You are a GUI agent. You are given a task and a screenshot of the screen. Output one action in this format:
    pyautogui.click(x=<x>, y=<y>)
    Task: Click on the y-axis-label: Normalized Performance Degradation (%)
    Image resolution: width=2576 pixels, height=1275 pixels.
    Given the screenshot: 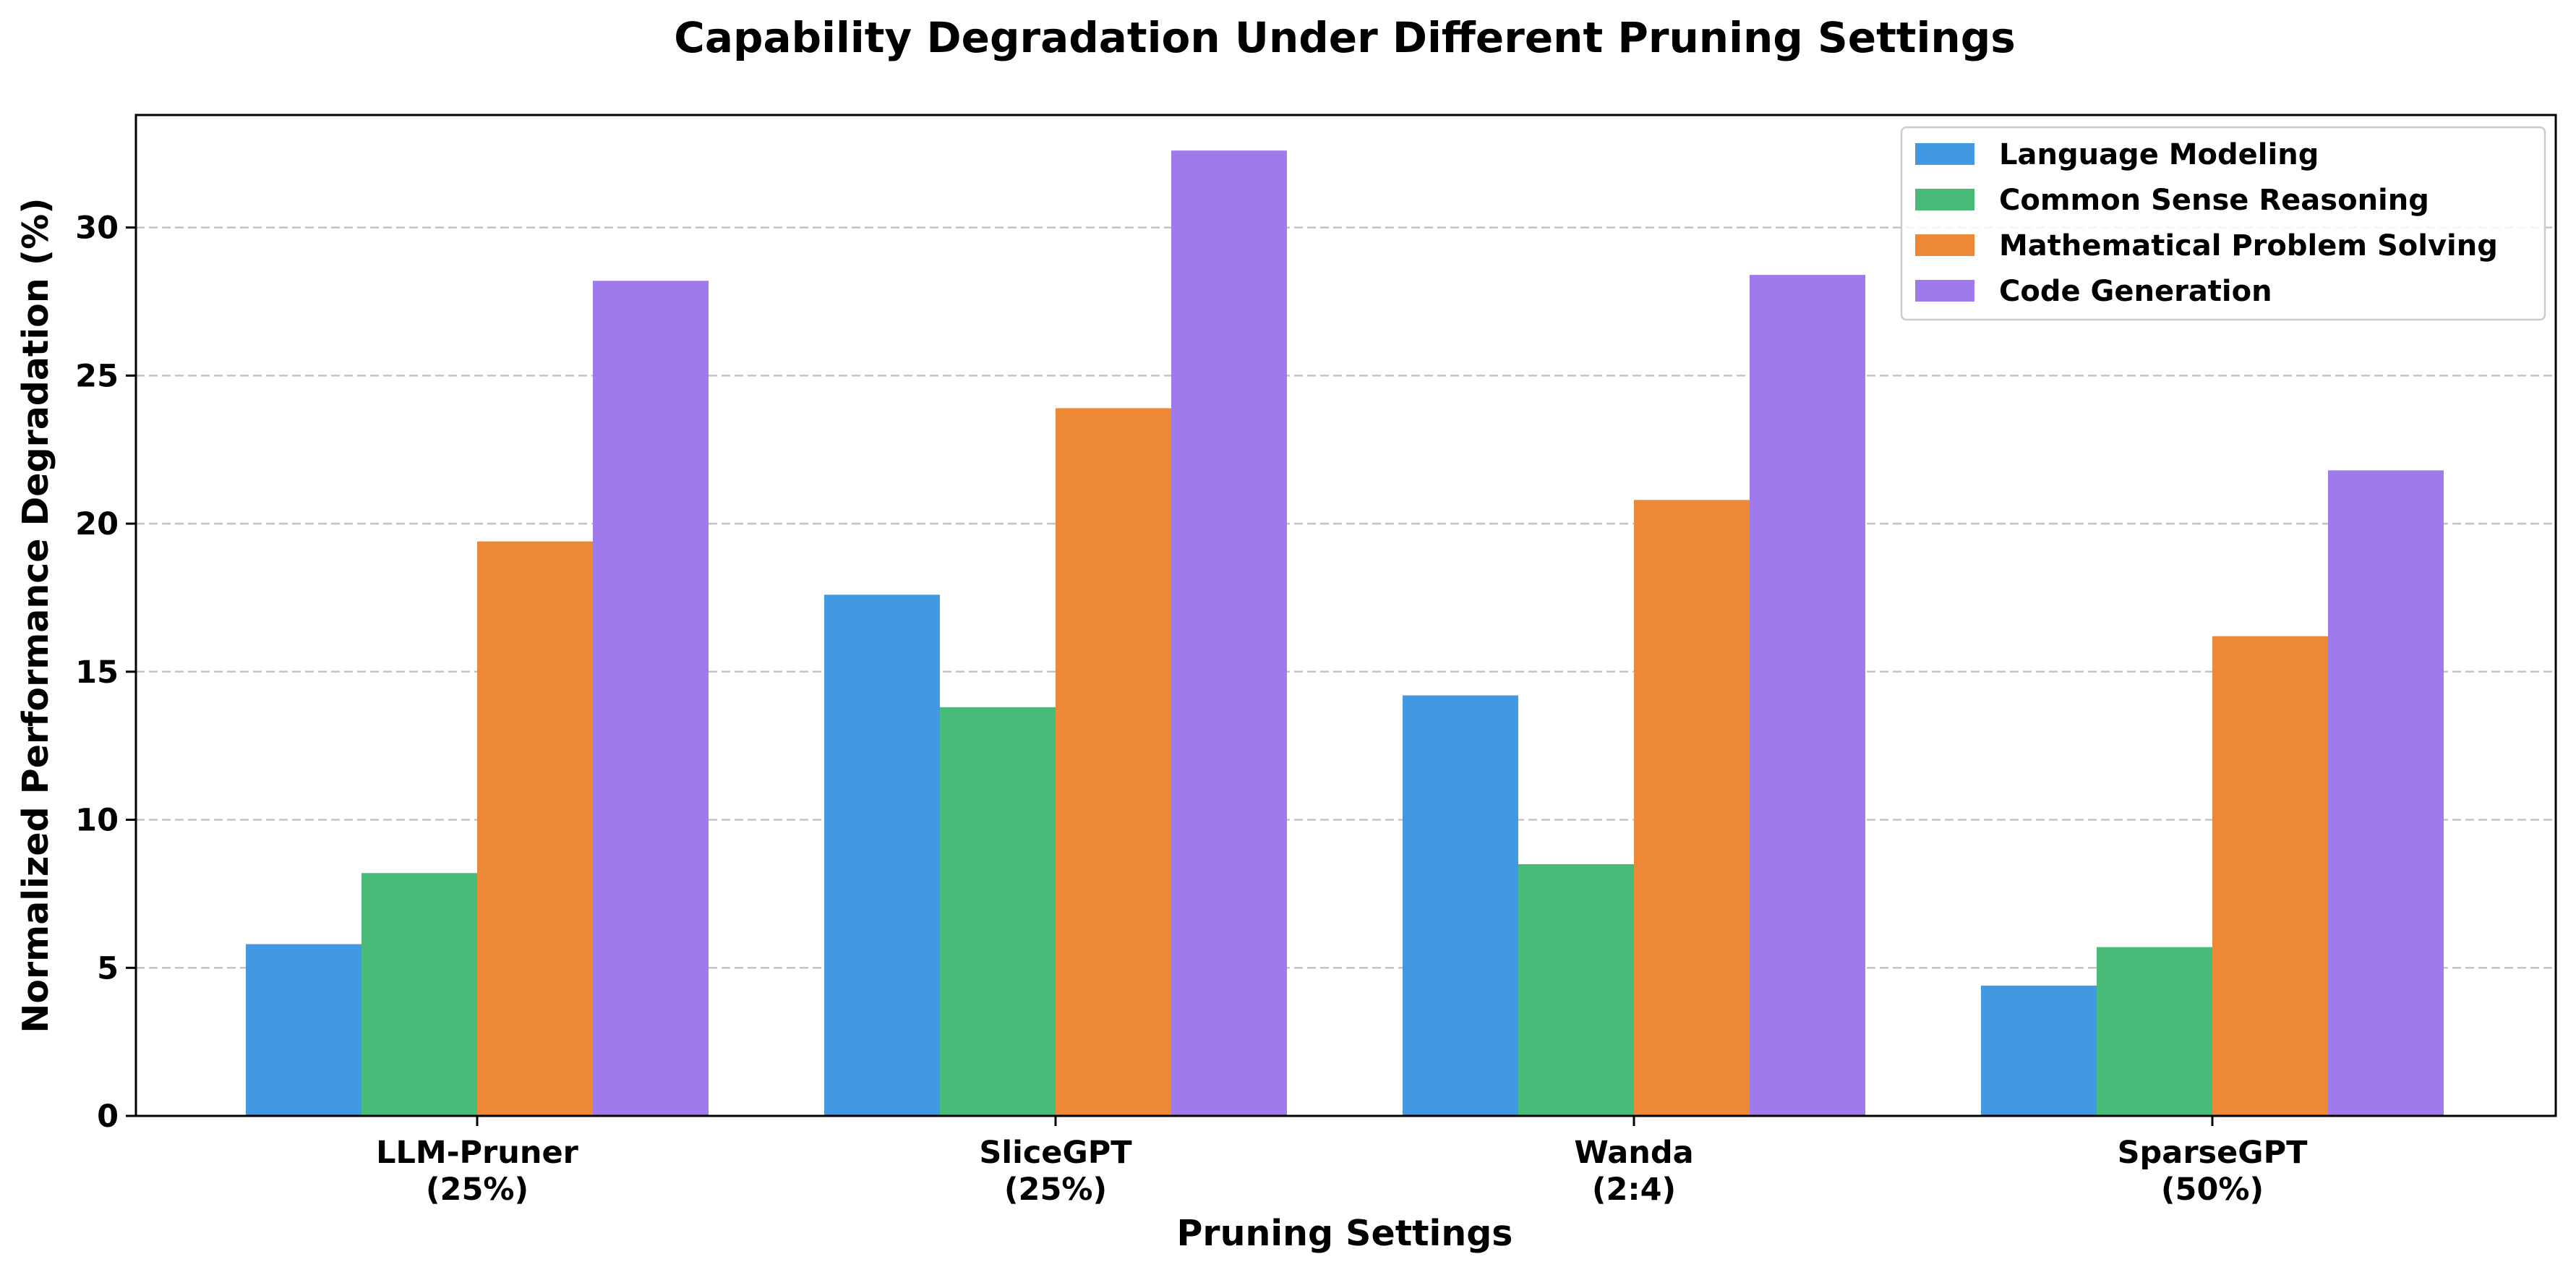 What is the action you would take?
    pyautogui.click(x=35, y=615)
    